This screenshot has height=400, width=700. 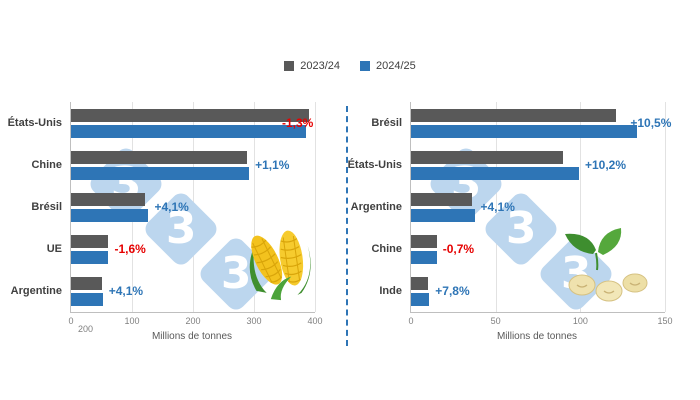 I want to click on legend-label-2024-25: 2024/25, so click(x=396, y=66).